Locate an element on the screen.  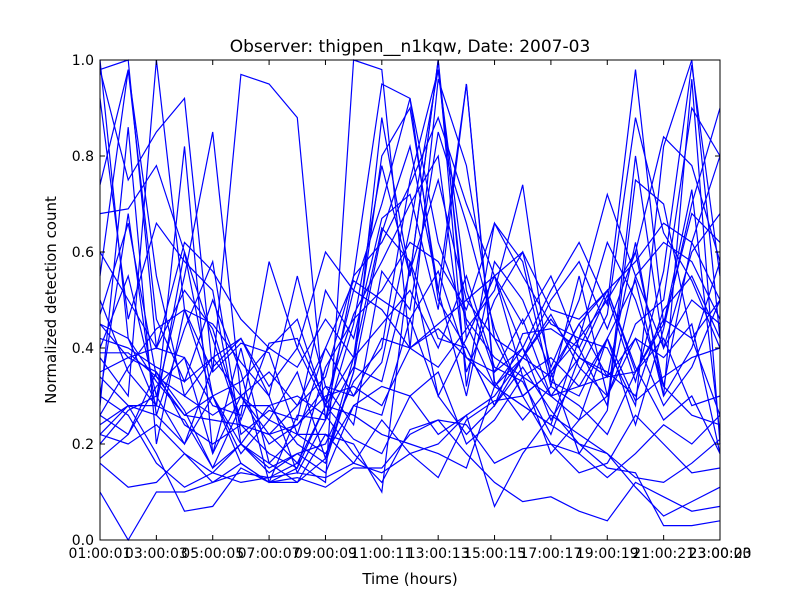
x-tick-label: 09:00:09 is located at coordinates (325, 554).